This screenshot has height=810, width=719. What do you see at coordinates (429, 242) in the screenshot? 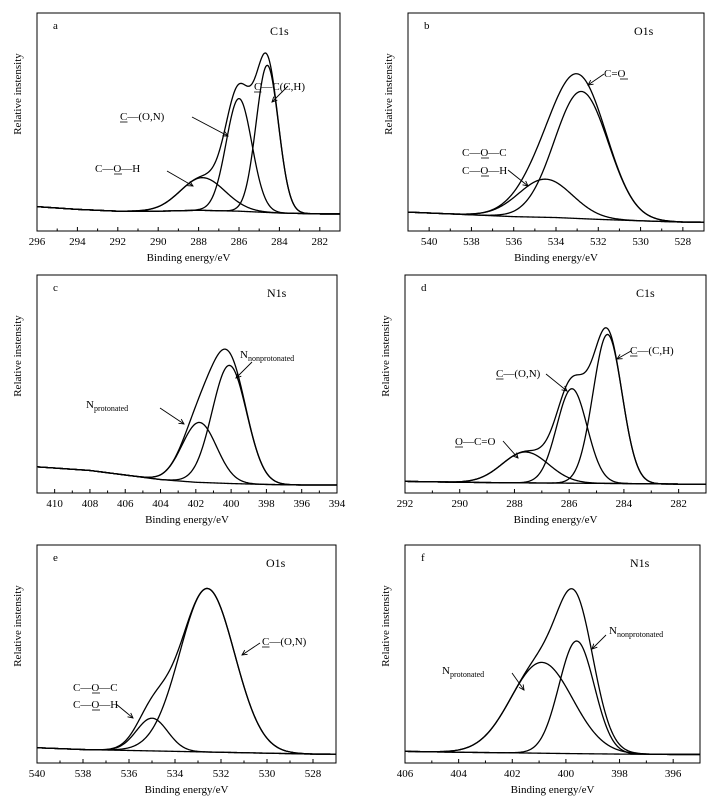
I see `x-tick-label-b: 540` at bounding box center [429, 242].